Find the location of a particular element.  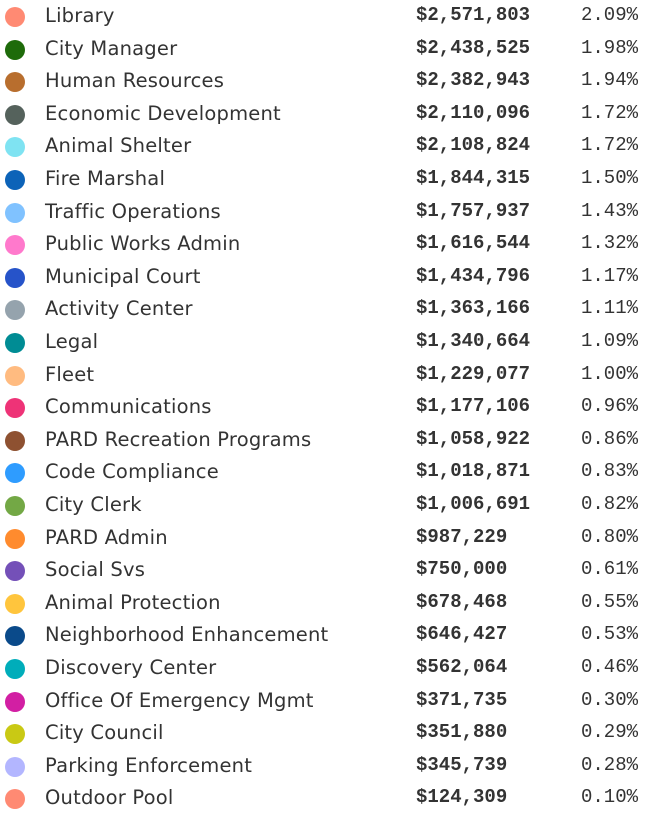

department-label: PARD Recreation Programs is located at coordinates (178, 439).